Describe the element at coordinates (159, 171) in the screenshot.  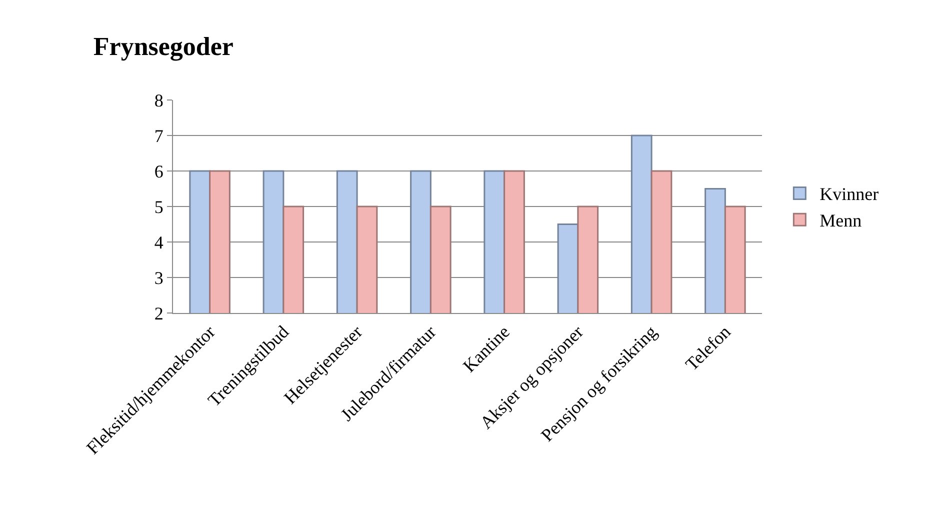
I see `y-tick-label: 6` at that location.